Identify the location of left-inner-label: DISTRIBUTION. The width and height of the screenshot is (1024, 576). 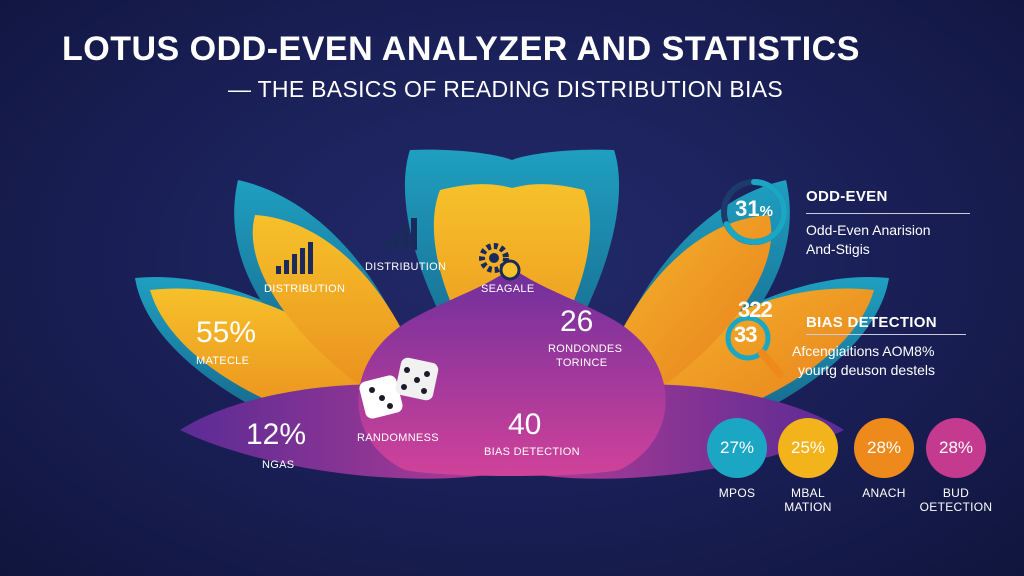
(304, 289).